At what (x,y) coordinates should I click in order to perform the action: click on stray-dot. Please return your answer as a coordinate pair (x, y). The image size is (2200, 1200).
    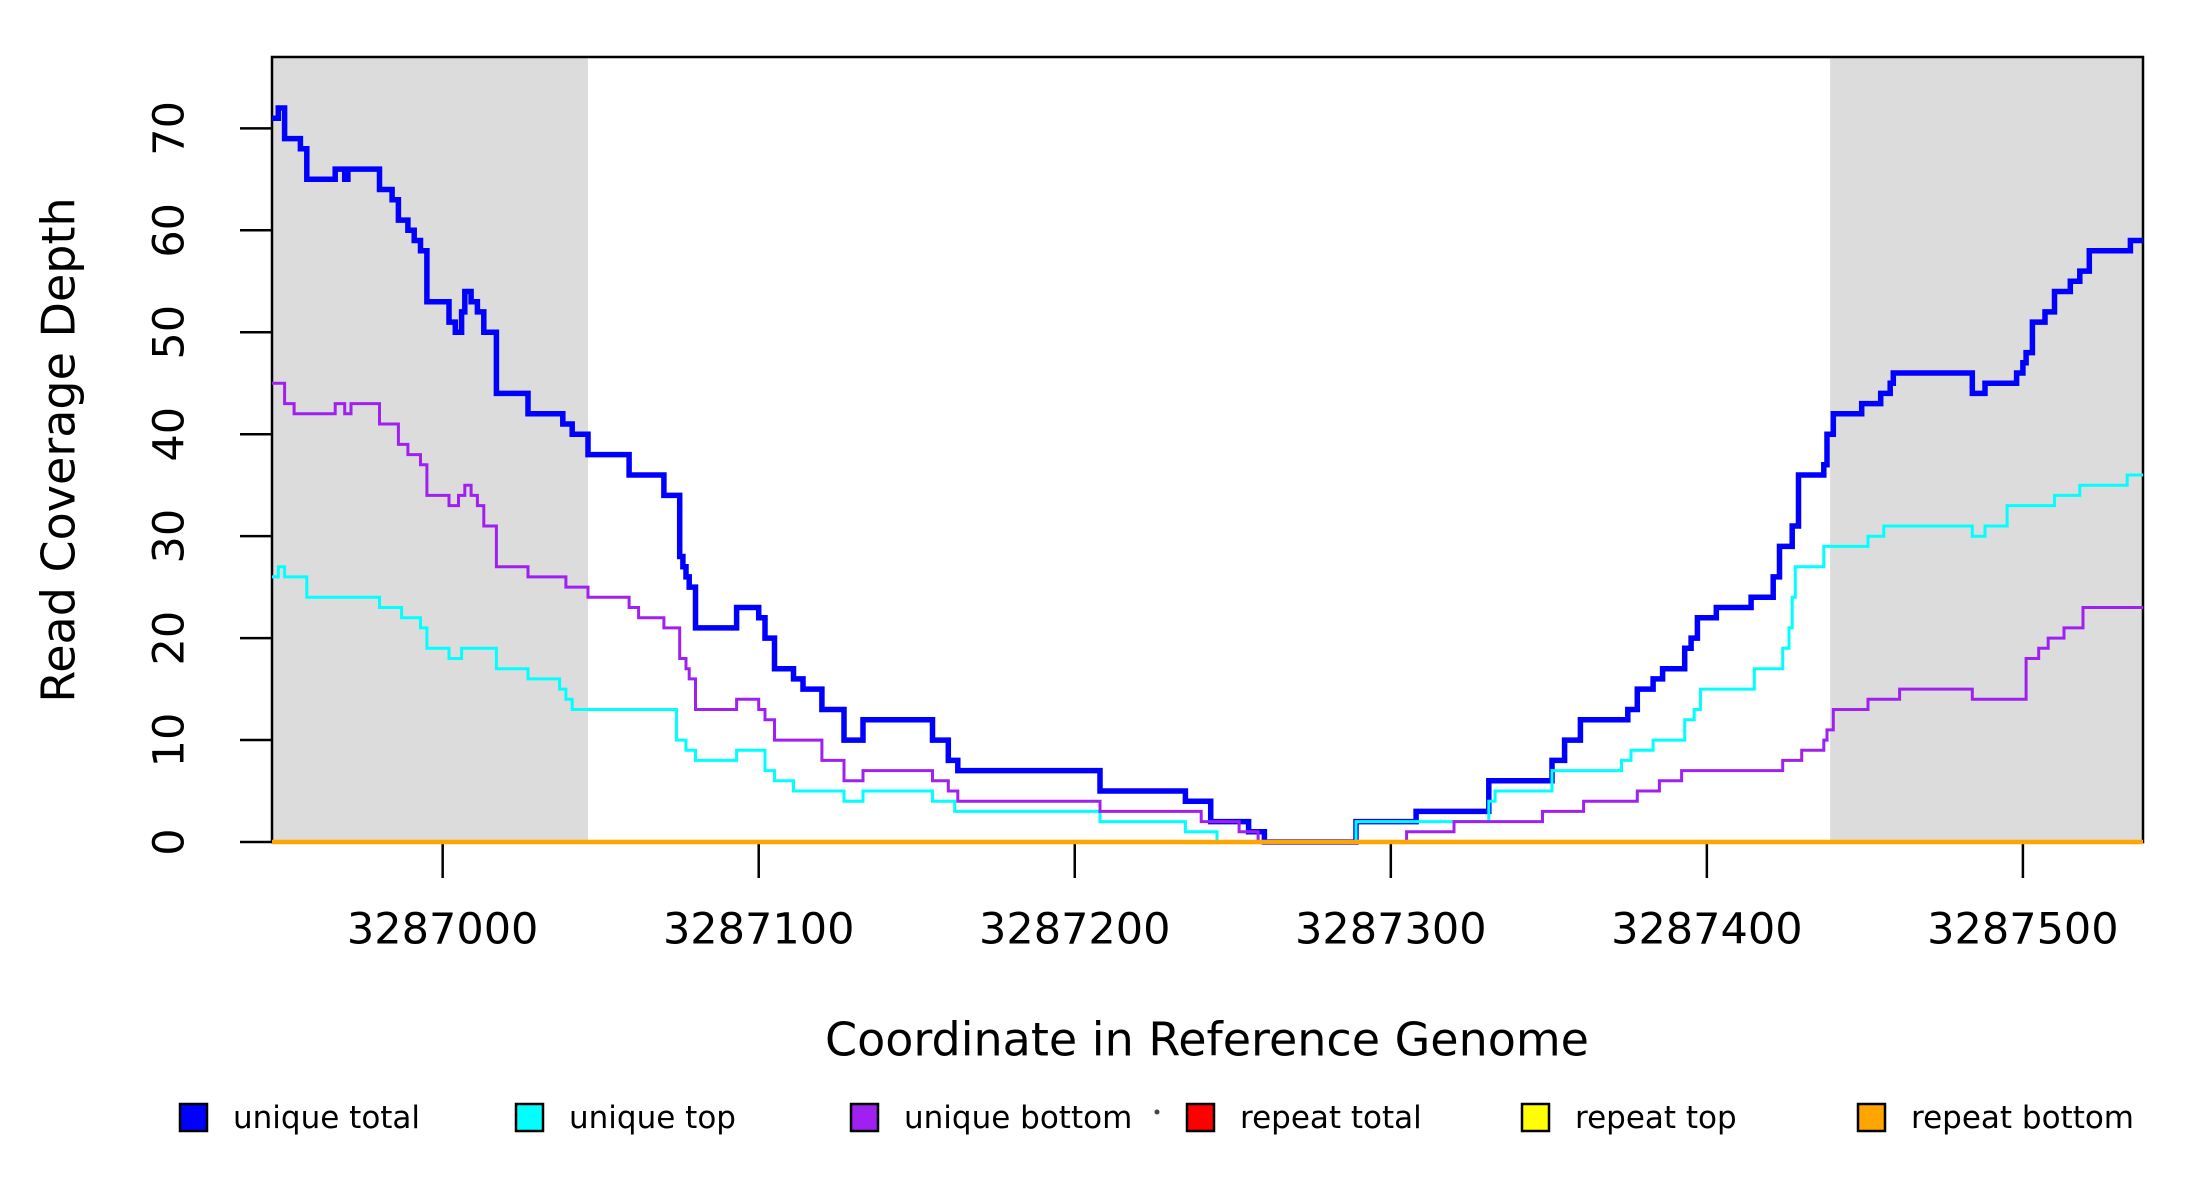
    Looking at the image, I should click on (1157, 1112).